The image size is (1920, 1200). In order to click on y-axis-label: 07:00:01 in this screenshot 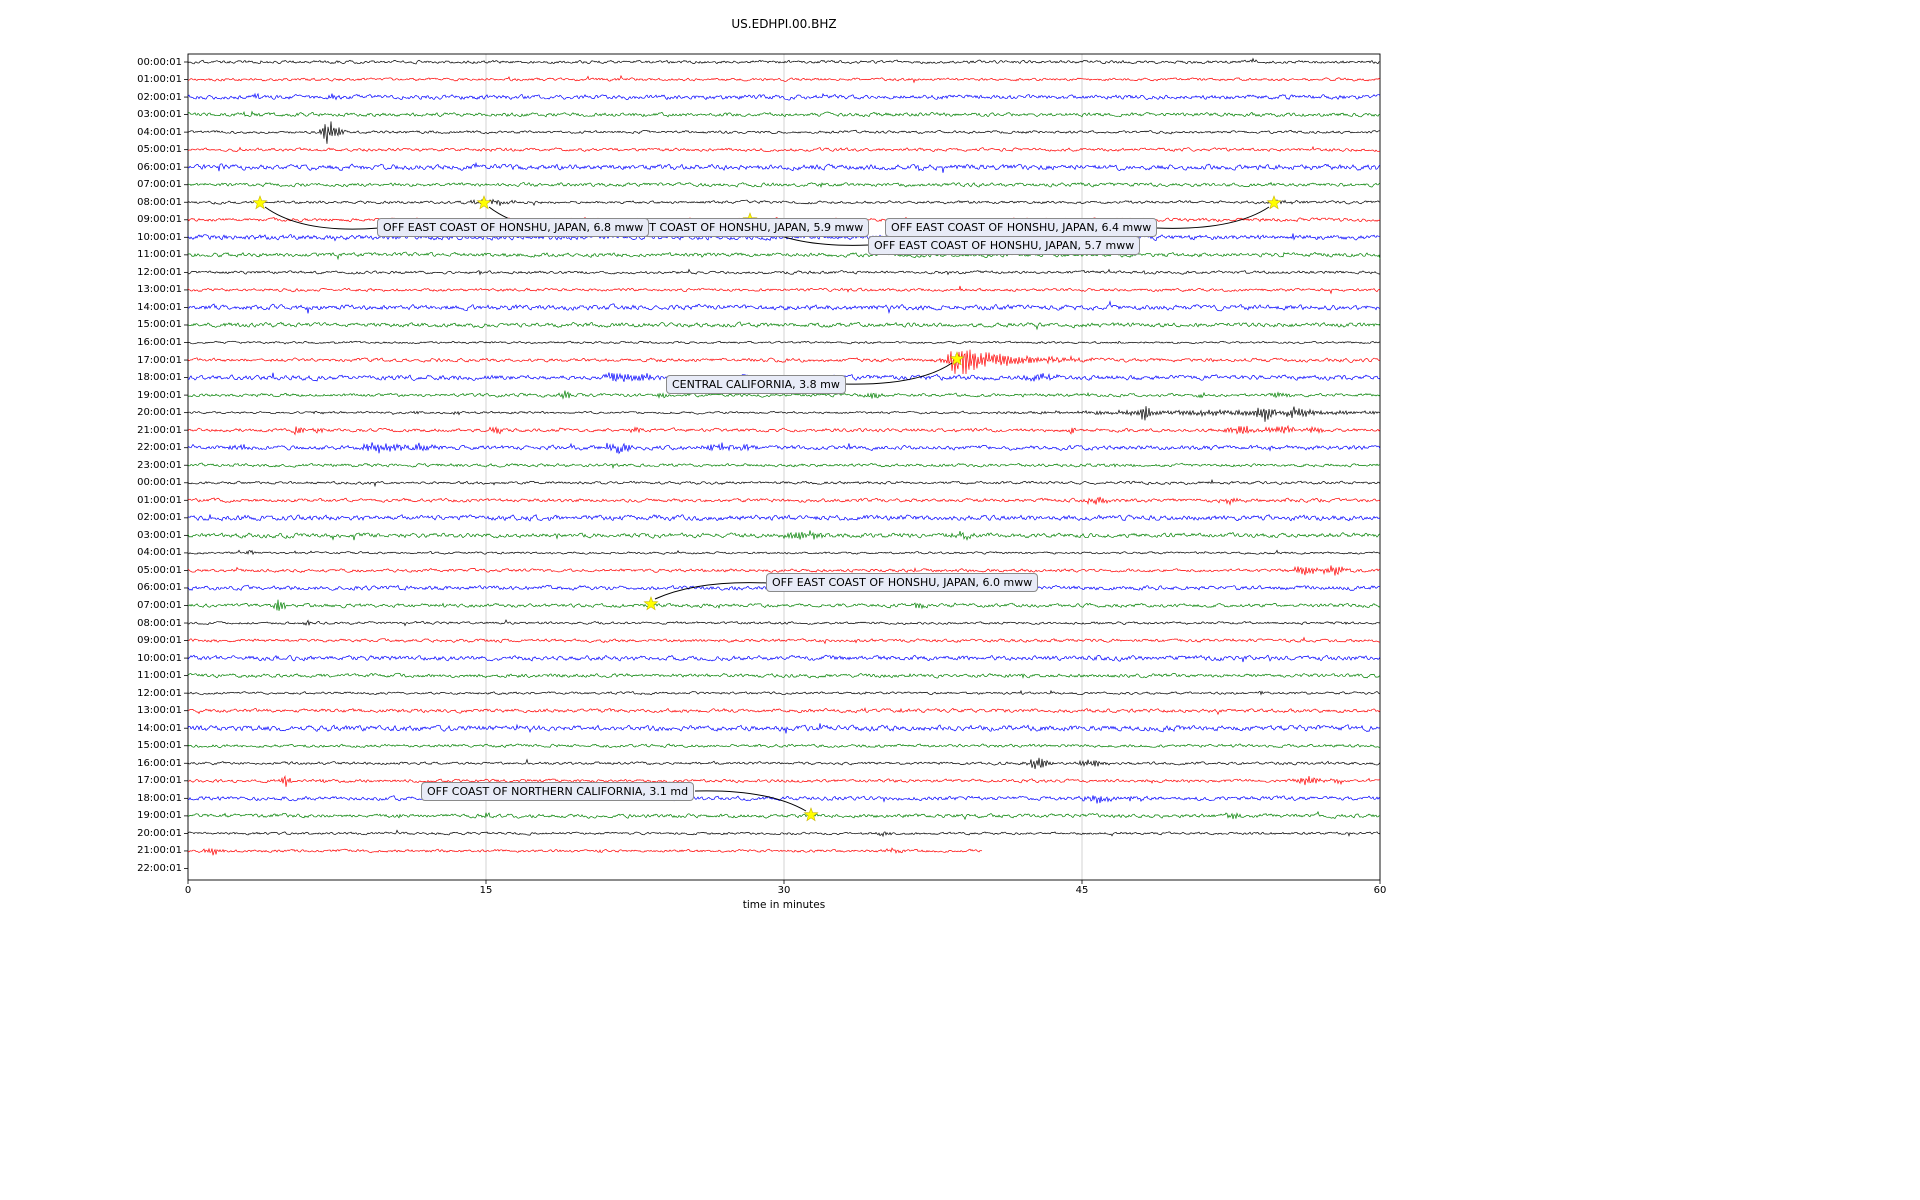, I will do `click(159, 605)`.